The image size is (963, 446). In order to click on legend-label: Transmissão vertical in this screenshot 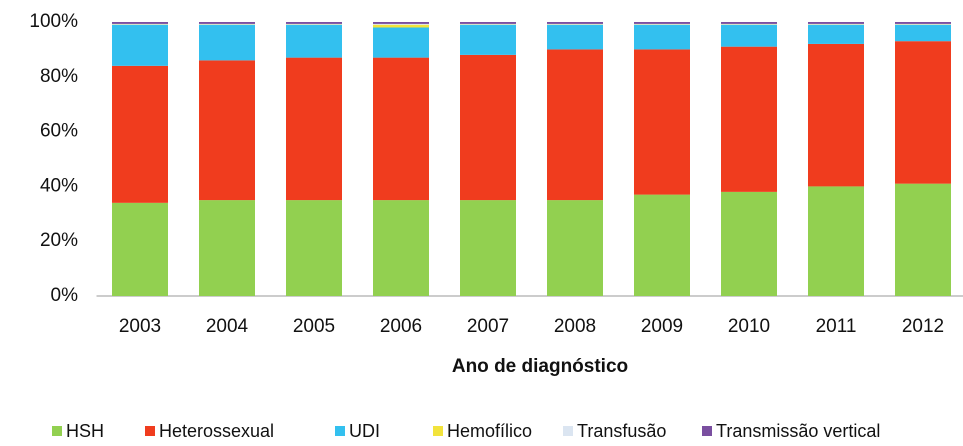, I will do `click(798, 431)`.